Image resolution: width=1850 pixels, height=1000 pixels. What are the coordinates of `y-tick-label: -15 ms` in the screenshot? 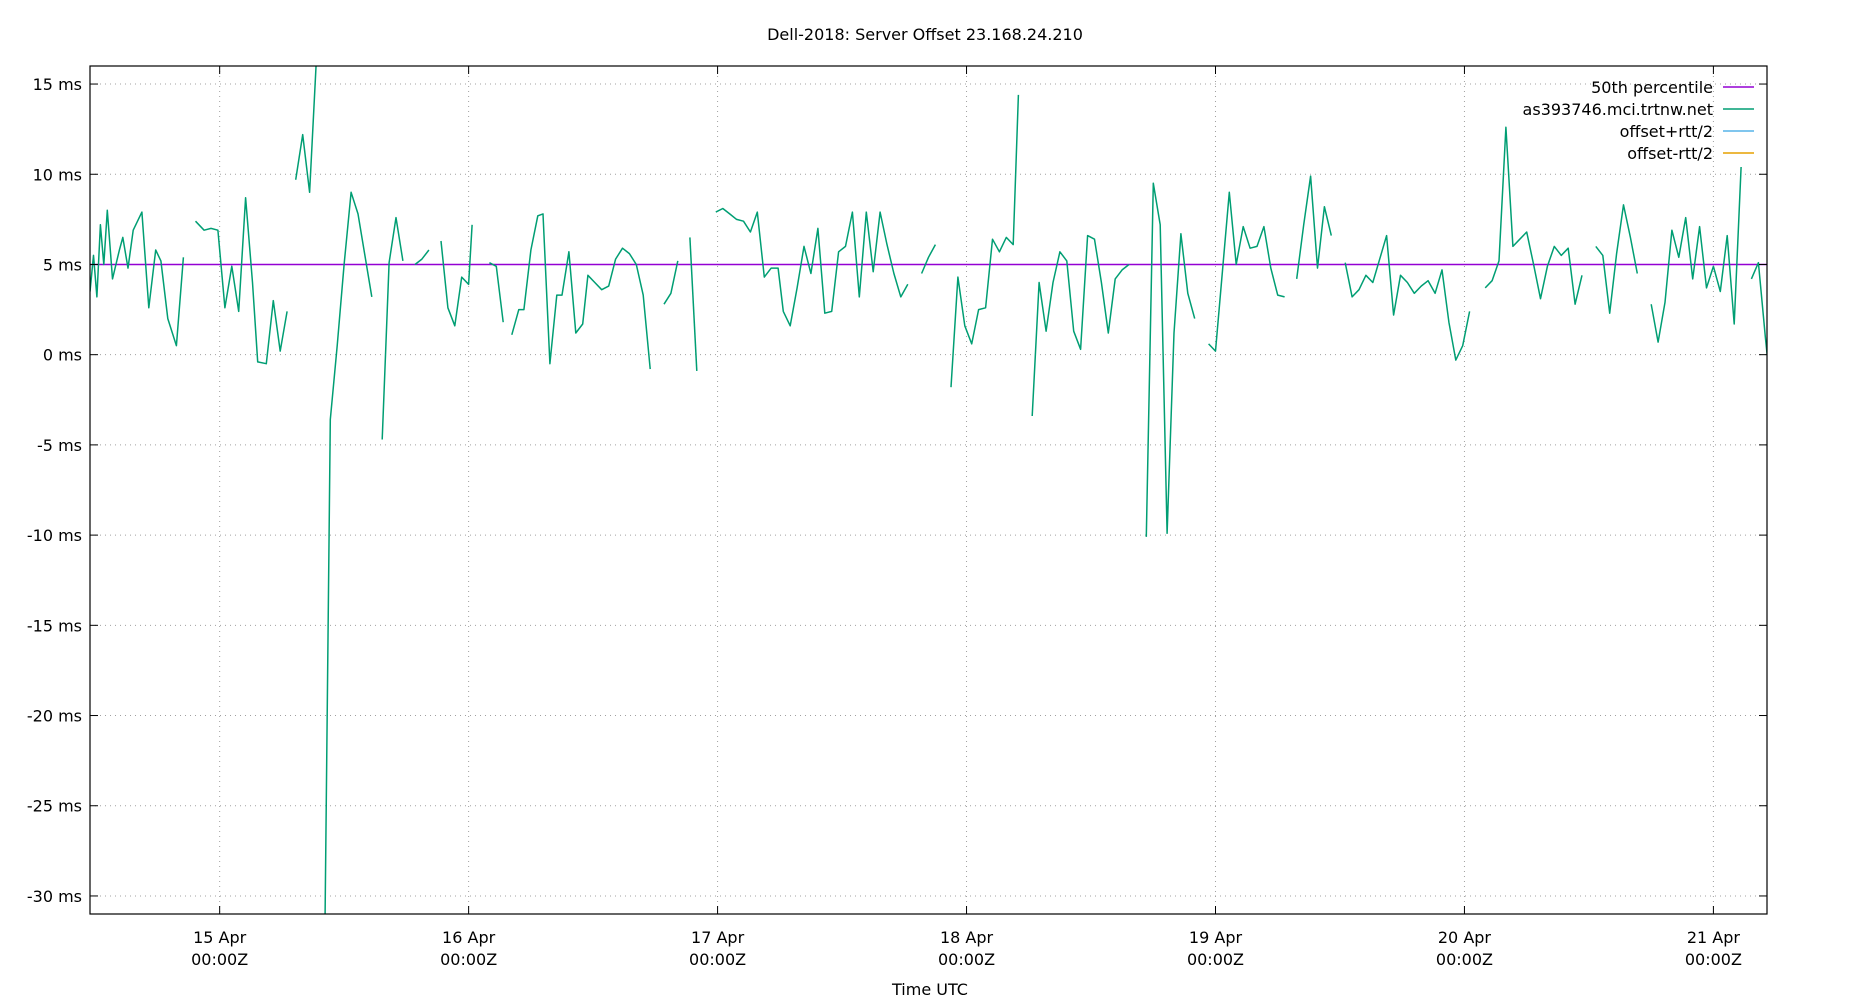 It's located at (54, 625).